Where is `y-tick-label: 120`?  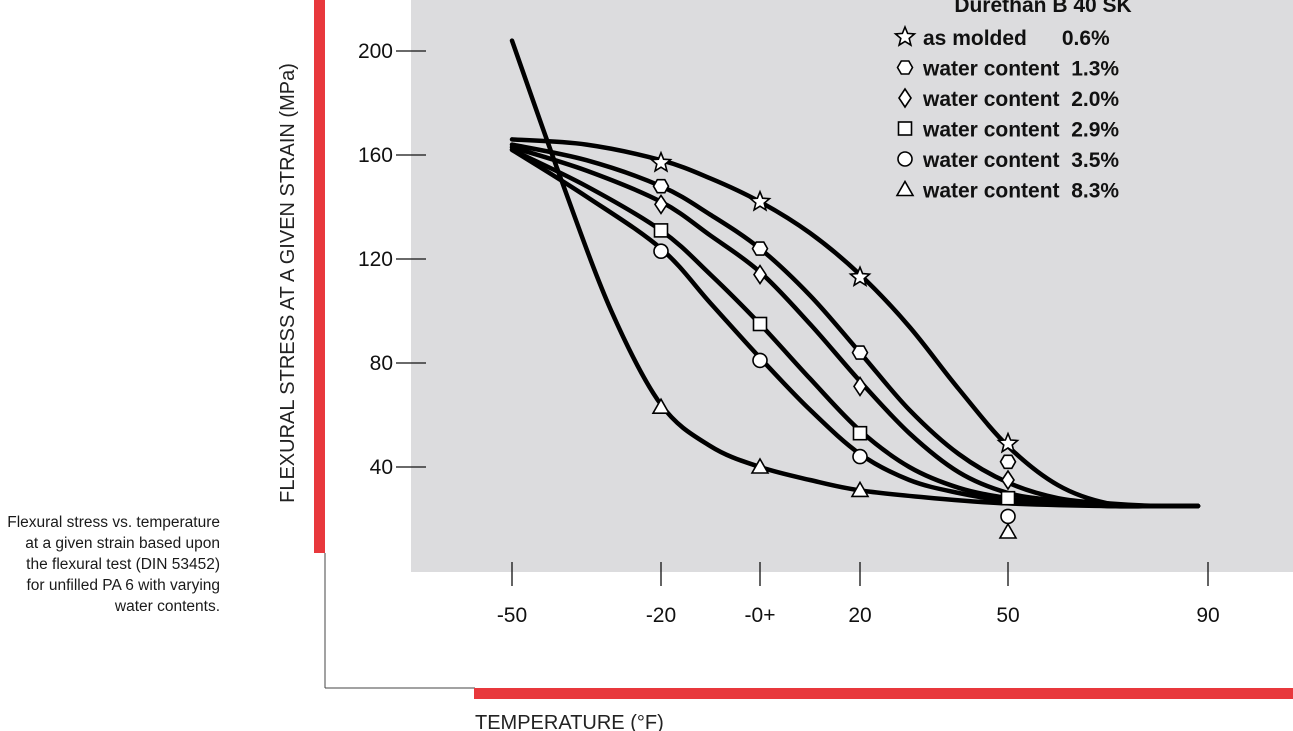 y-tick-label: 120 is located at coordinates (375, 259).